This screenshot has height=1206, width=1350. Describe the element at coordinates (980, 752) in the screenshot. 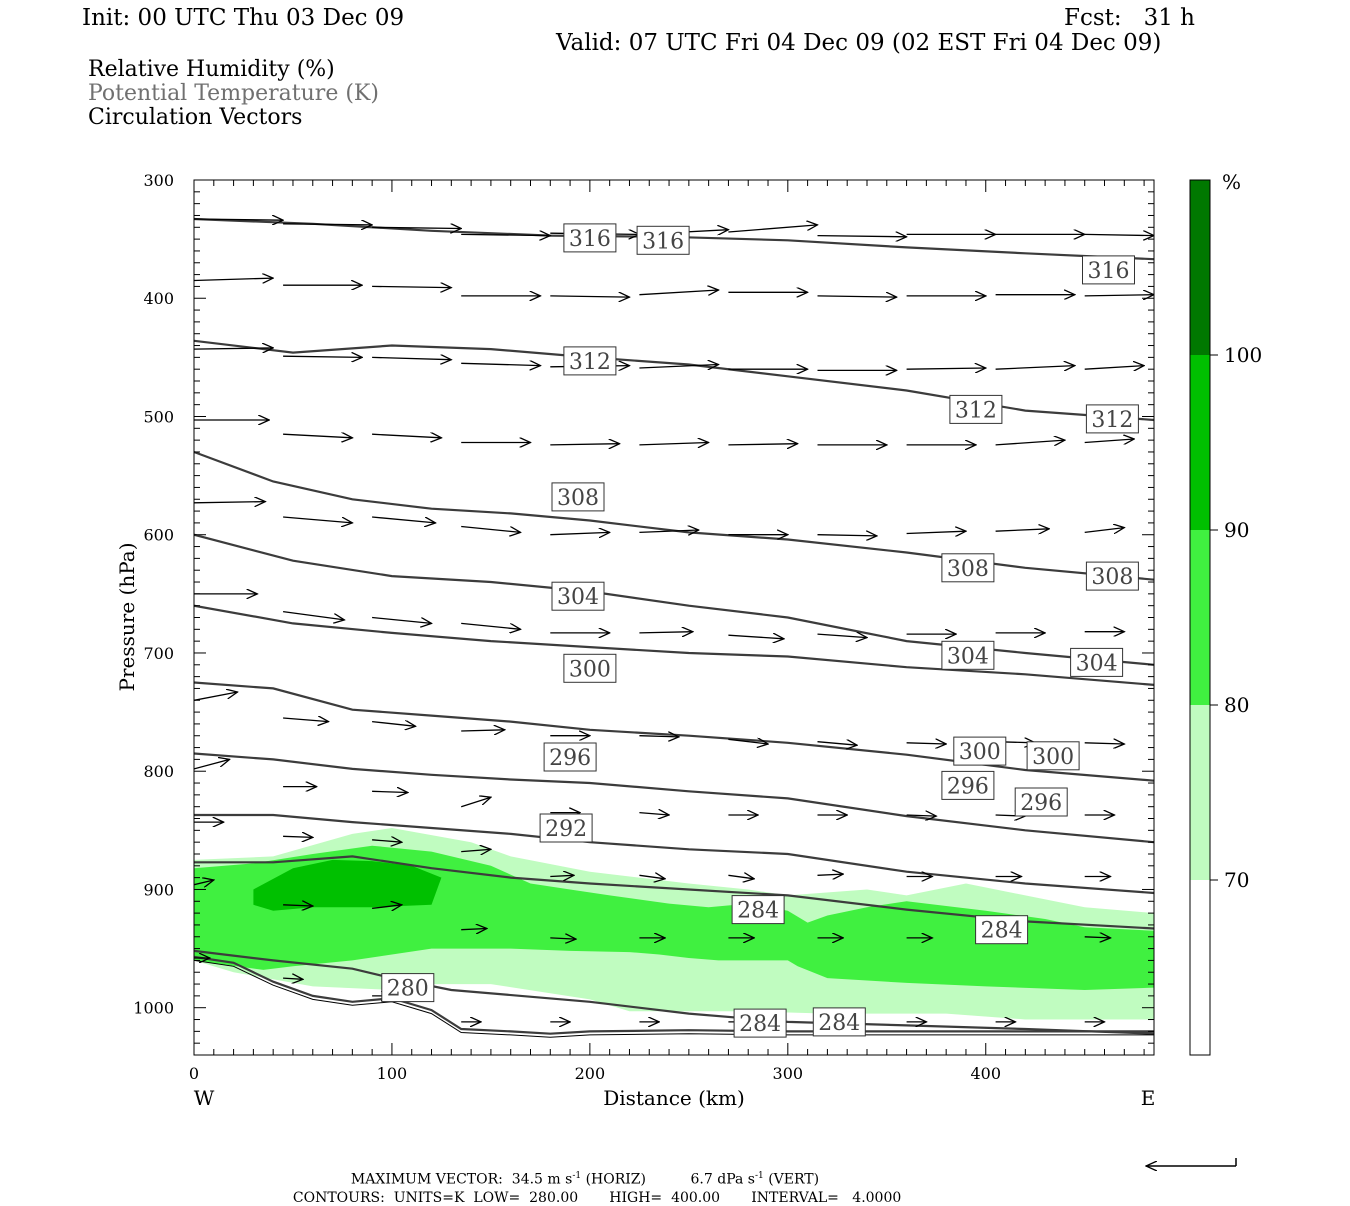

I see `contour-label-300: 300` at that location.